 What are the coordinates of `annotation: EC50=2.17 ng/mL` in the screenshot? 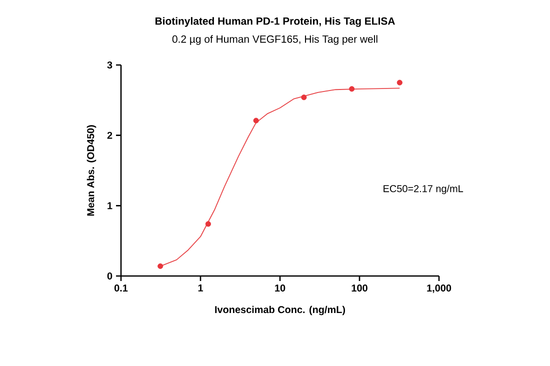 It's located at (424, 189).